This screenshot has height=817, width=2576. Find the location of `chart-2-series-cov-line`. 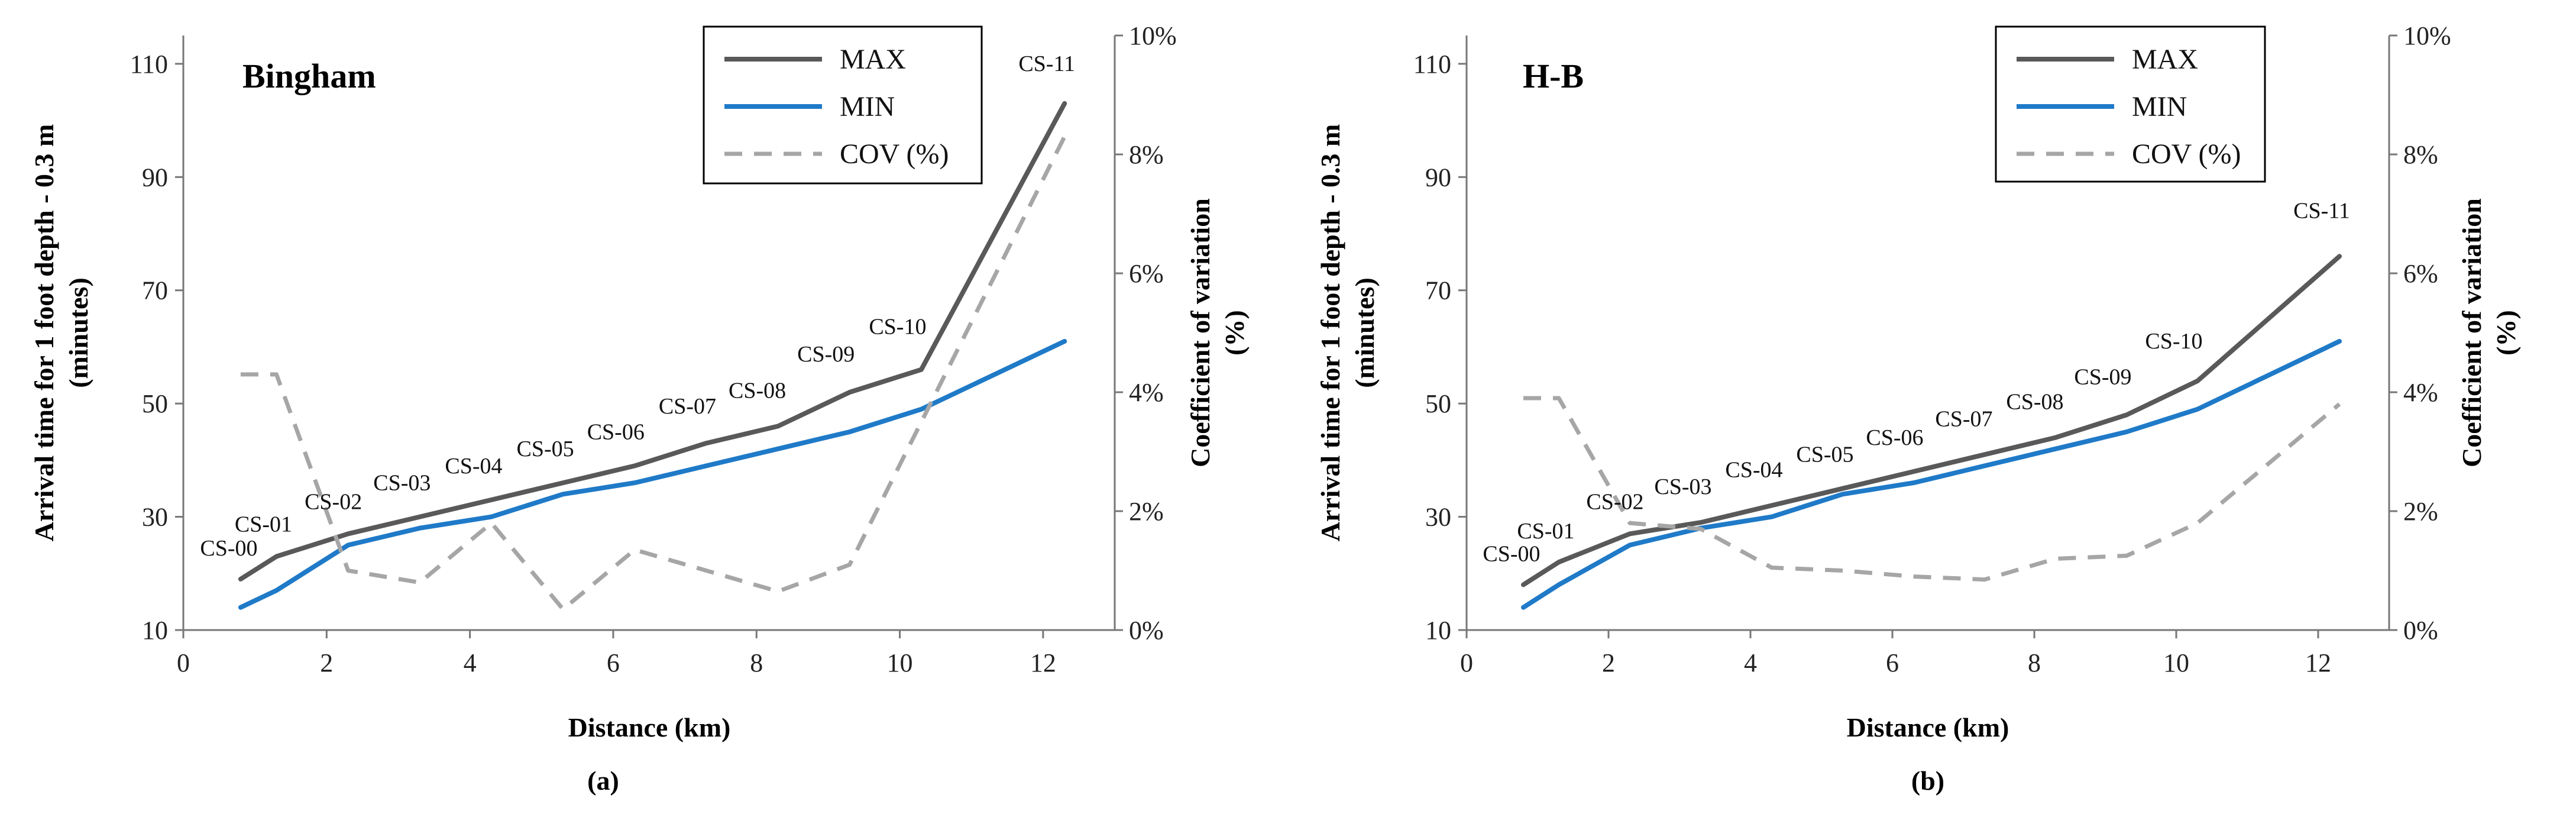

chart-2-series-cov-line is located at coordinates (1932, 489).